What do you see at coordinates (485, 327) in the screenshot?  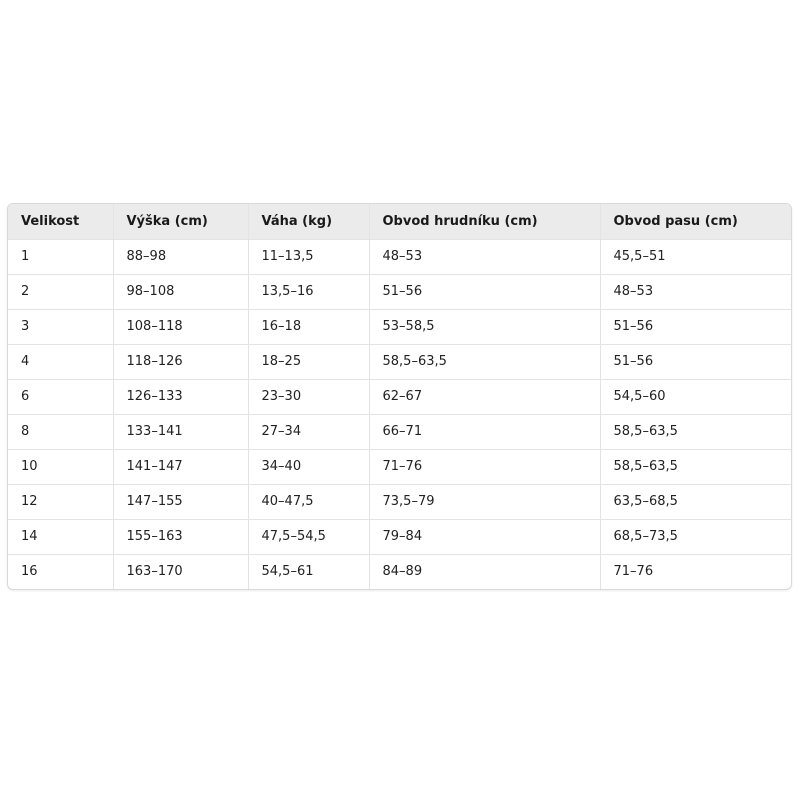 I see `cell-chest: 53–58,5` at bounding box center [485, 327].